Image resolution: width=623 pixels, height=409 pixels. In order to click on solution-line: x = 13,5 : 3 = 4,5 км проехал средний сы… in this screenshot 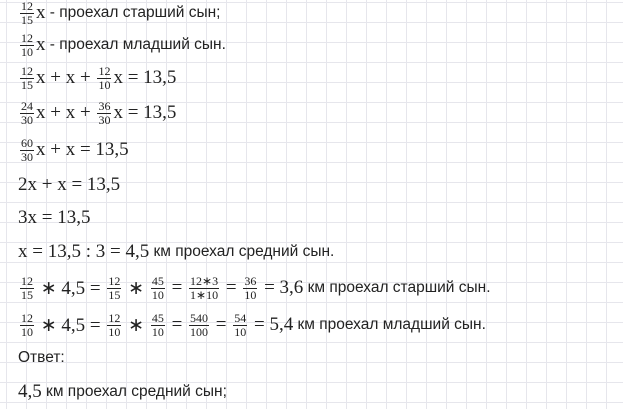, I will do `click(176, 252)`.